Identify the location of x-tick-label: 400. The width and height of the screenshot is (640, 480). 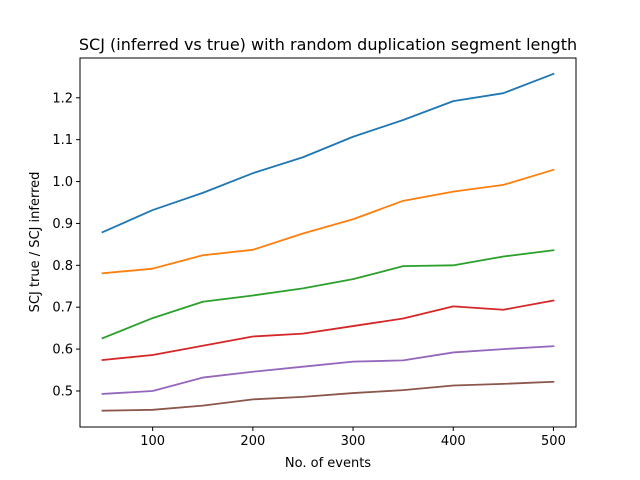
(453, 441).